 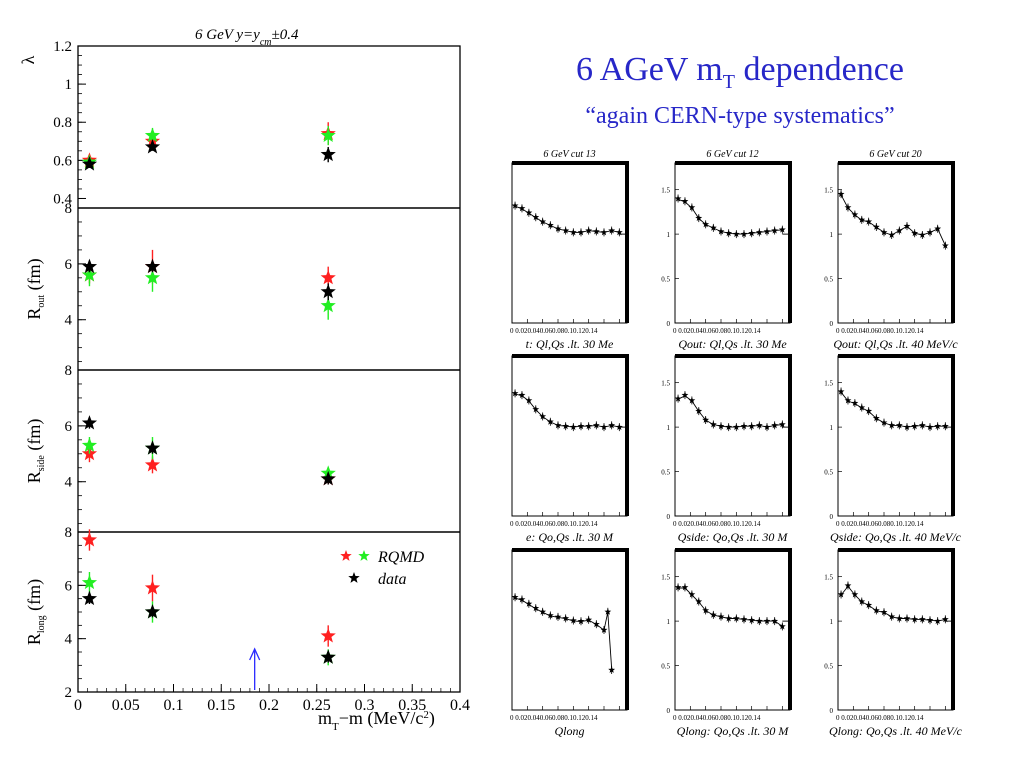 I want to click on legend-marker-green, so click(x=364, y=555).